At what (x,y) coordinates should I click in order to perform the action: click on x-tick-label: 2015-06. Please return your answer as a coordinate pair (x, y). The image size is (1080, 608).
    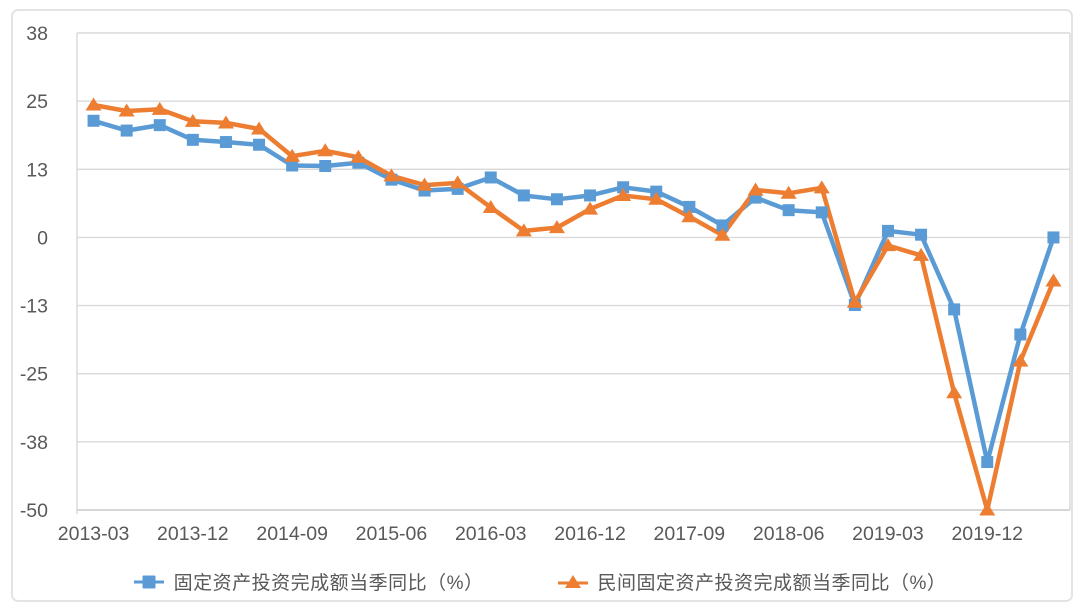
    Looking at the image, I should click on (392, 534).